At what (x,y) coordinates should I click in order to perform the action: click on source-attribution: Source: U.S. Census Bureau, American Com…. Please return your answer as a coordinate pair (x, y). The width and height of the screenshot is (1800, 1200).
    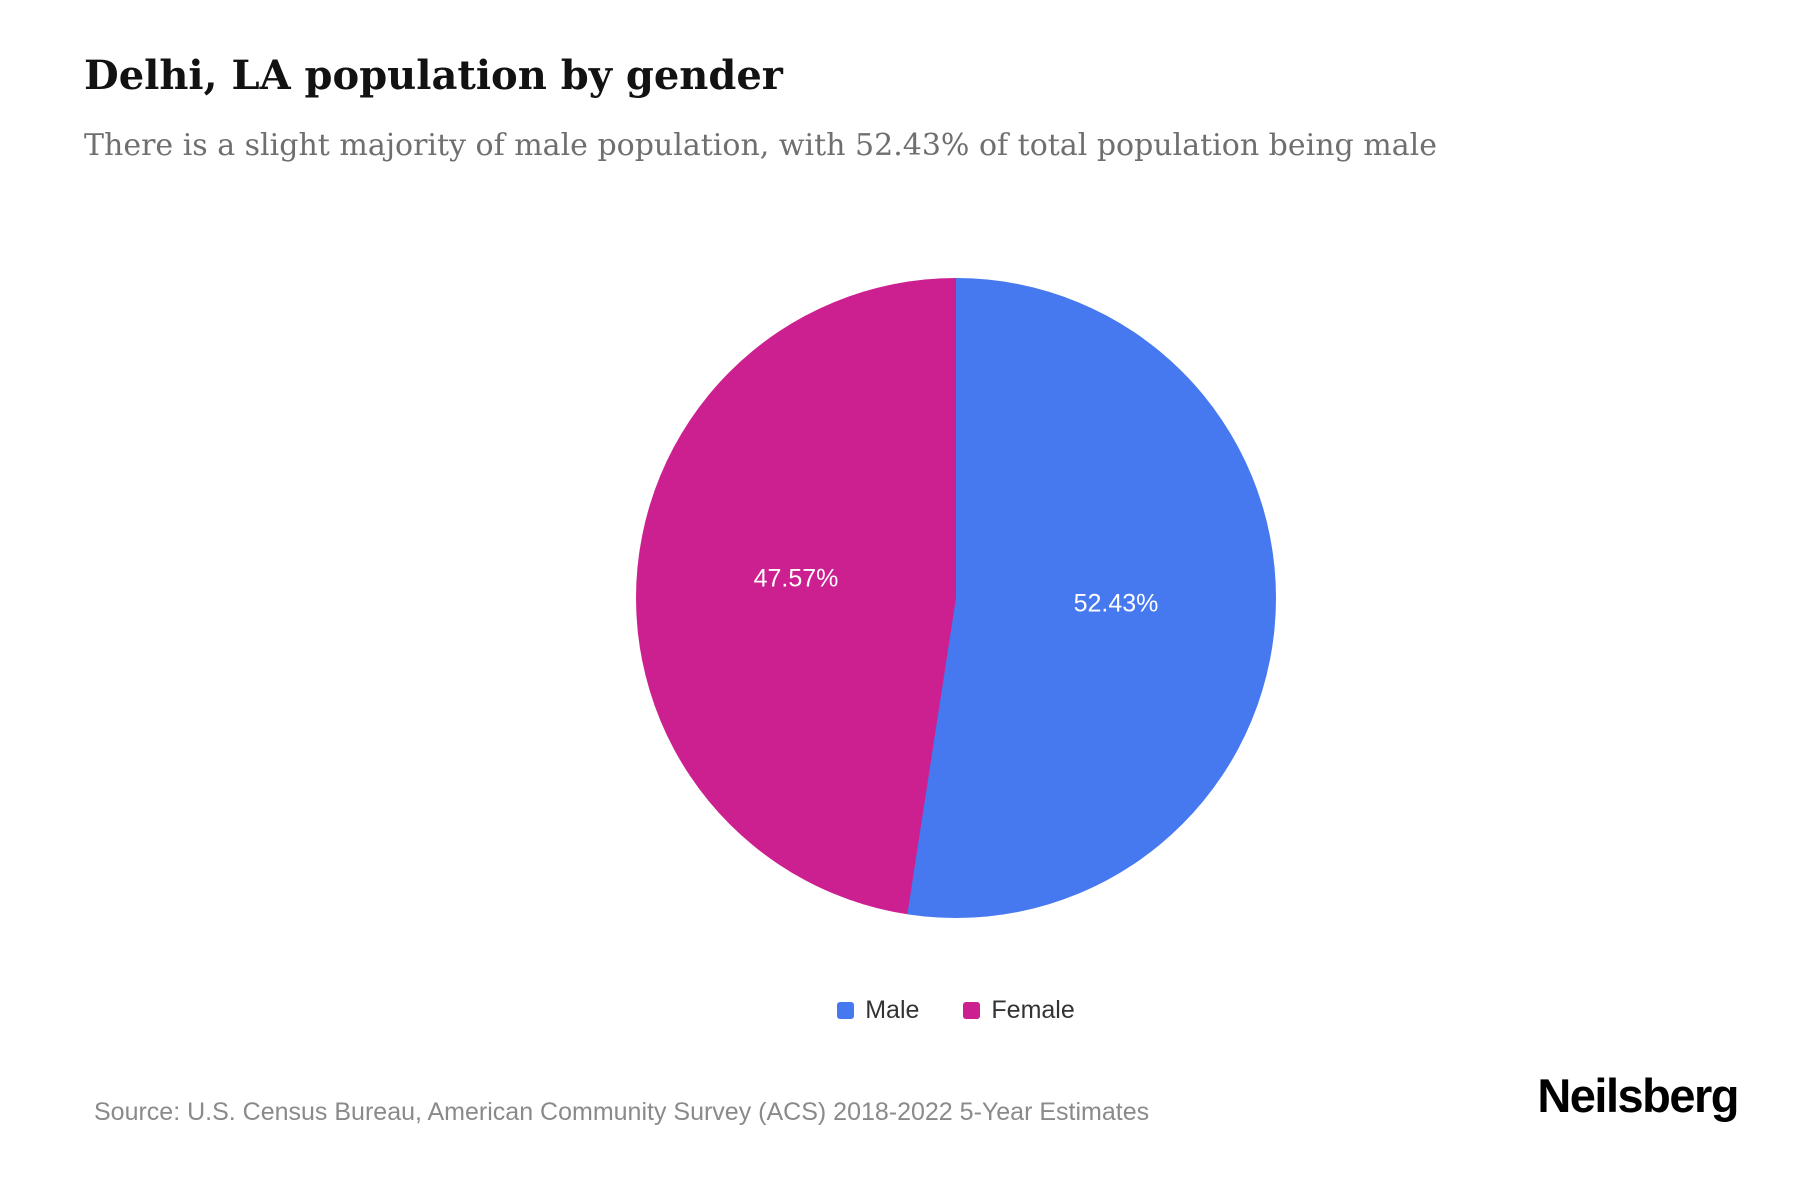
    Looking at the image, I should click on (622, 1112).